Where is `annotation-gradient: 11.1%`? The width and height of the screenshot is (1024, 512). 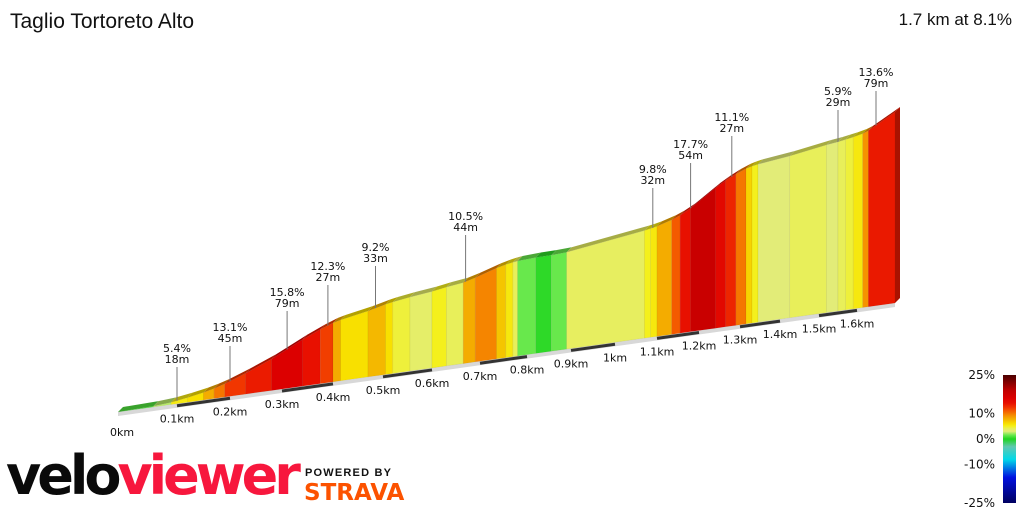
annotation-gradient: 11.1% is located at coordinates (731, 117).